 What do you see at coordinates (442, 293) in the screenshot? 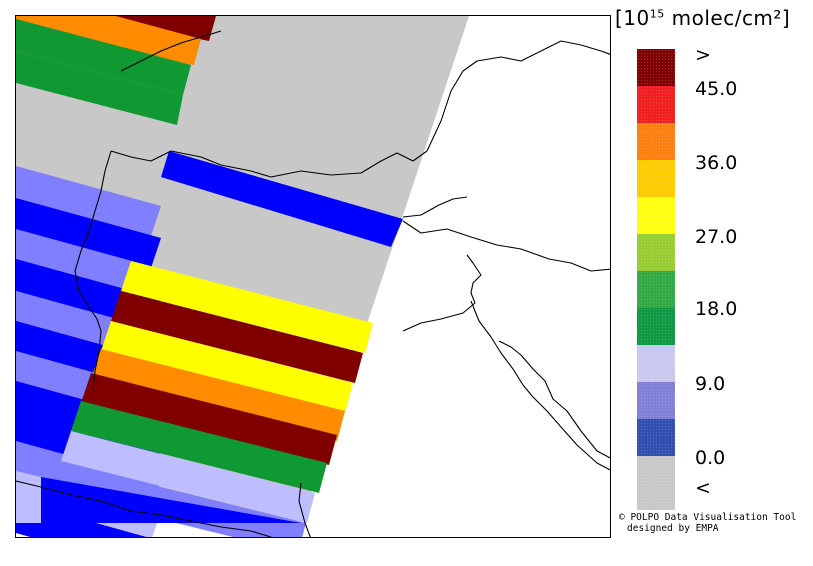
I see `coastline-italy-north` at bounding box center [442, 293].